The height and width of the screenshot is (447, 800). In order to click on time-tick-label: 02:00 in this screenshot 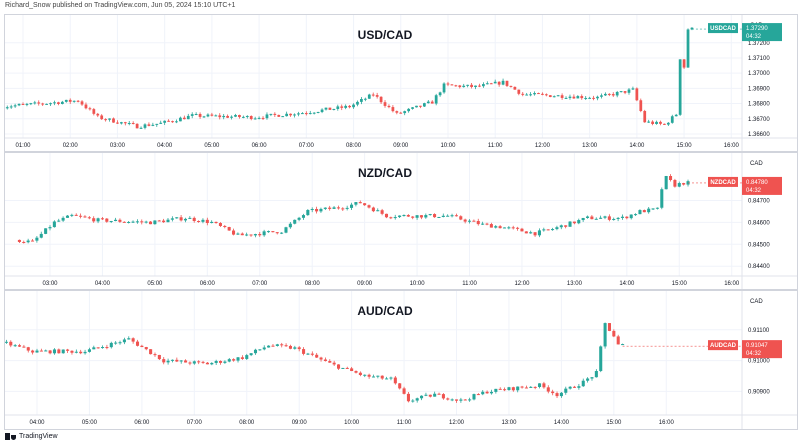, I will do `click(71, 146)`.